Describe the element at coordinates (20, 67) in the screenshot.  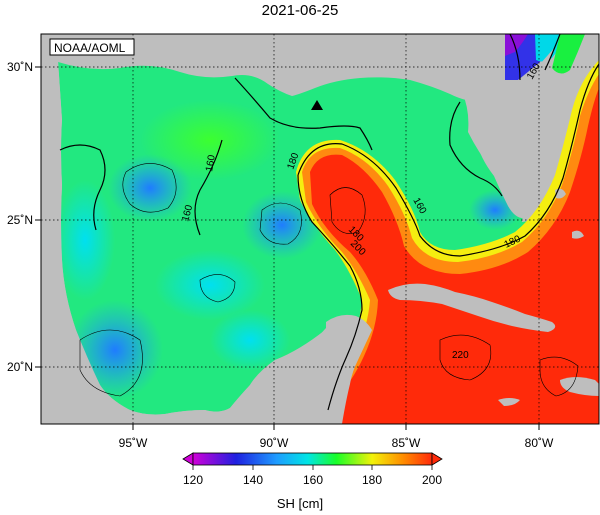
I see `lat-label: 30˚N` at that location.